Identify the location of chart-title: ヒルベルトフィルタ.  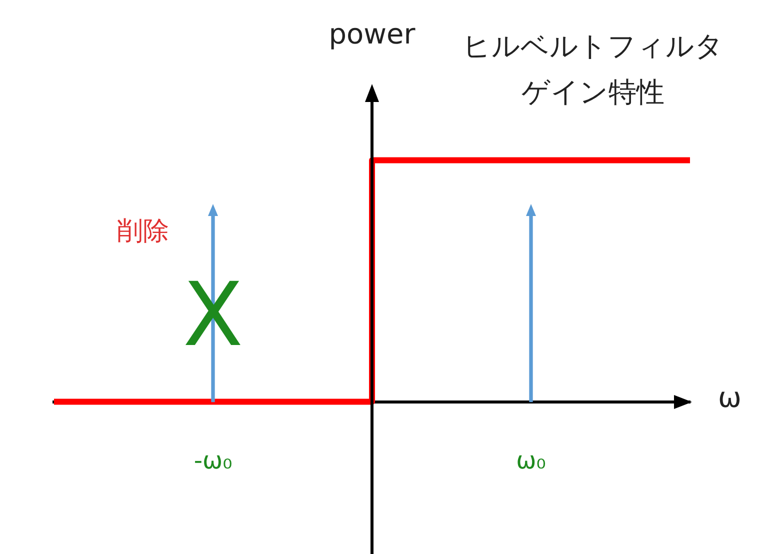
(593, 45).